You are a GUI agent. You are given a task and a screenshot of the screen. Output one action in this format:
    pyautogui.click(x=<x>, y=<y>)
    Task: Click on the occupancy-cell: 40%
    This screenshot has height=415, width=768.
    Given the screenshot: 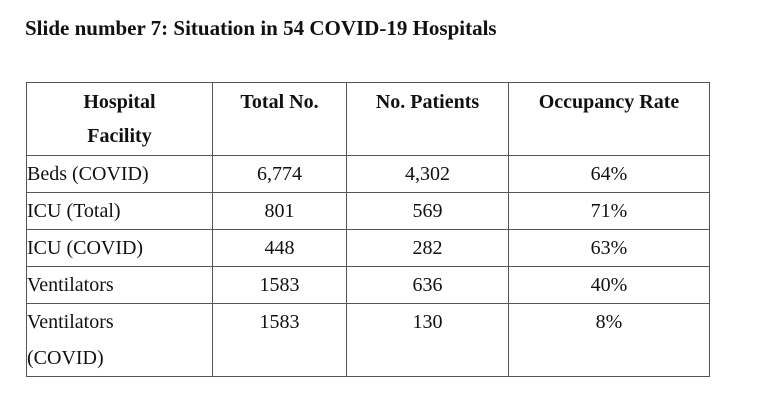 What is the action you would take?
    pyautogui.click(x=609, y=285)
    